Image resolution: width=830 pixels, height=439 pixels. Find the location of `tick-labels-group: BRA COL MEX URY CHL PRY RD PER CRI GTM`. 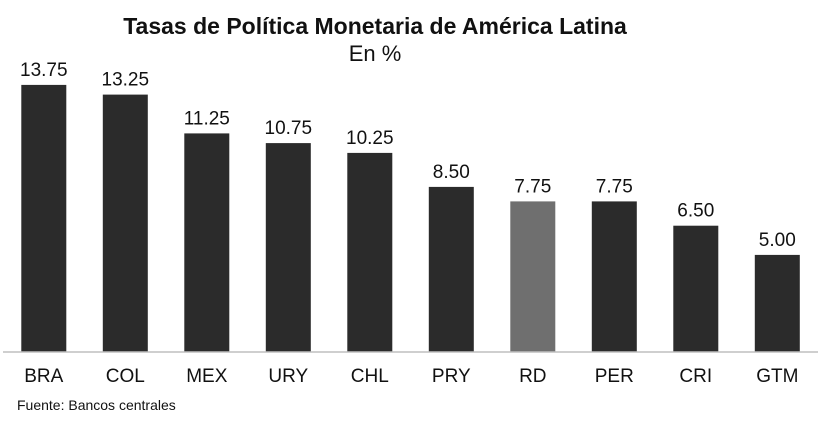

tick-labels-group: BRA COL MEX URY CHL PRY RD PER CRI GTM is located at coordinates (411, 376).